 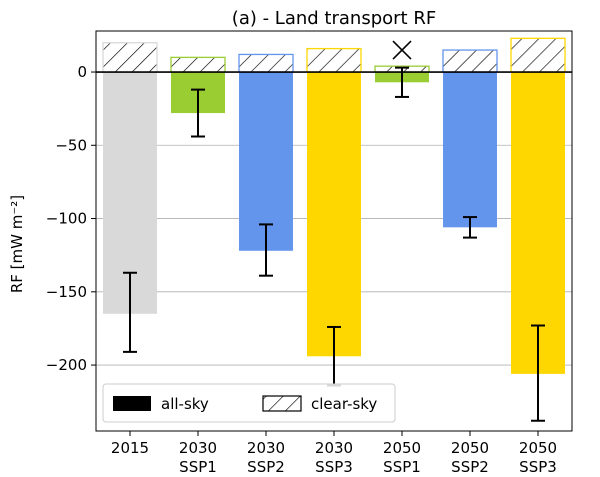 I want to click on legend: all-sky clear-sky, so click(x=249, y=403).